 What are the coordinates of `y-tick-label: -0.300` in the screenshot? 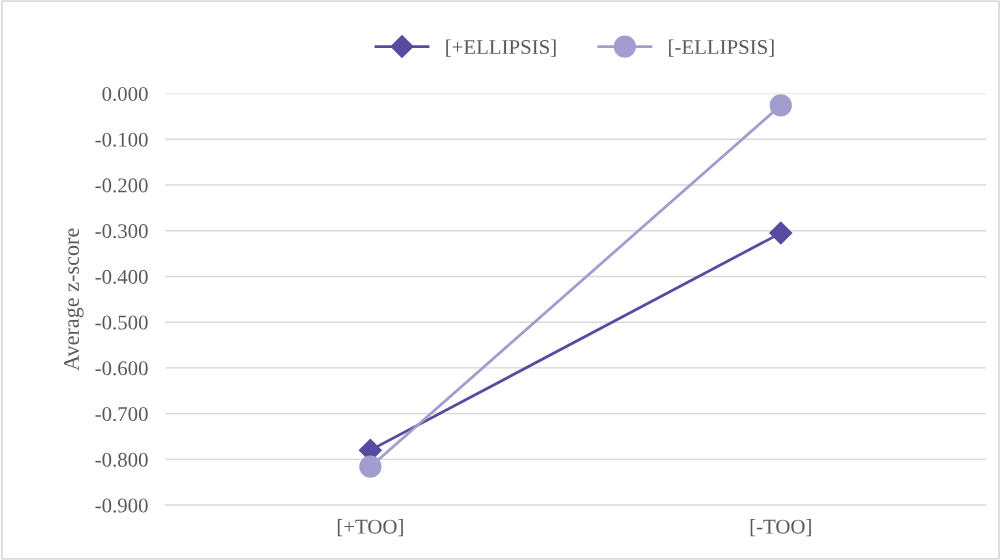 It's located at (121, 231).